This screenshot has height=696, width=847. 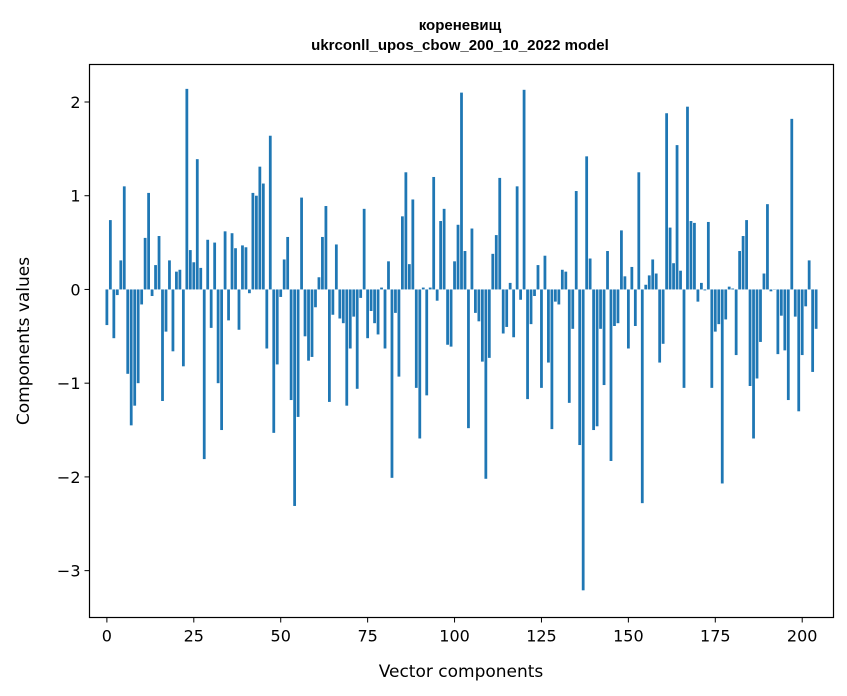 What do you see at coordinates (107, 636) in the screenshot?
I see `x-tick-label: 0` at bounding box center [107, 636].